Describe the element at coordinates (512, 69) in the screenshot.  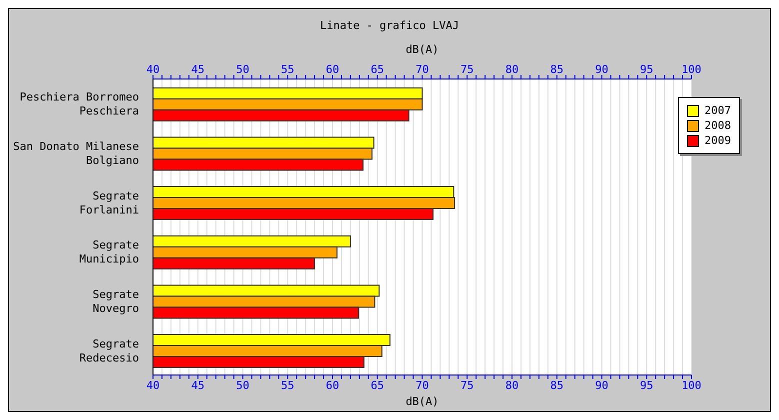
I see `x-tick-label: 80` at that location.